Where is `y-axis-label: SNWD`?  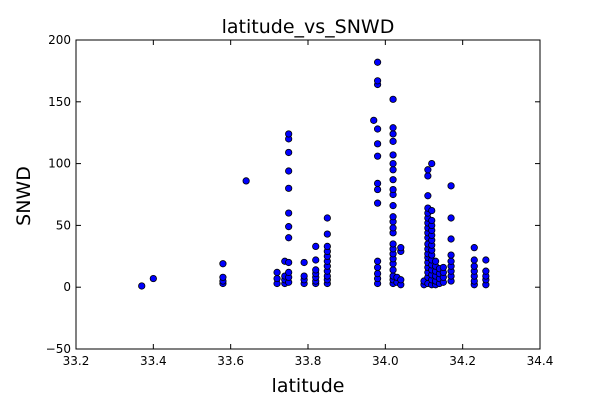 y-axis-label: SNWD is located at coordinates (24, 196).